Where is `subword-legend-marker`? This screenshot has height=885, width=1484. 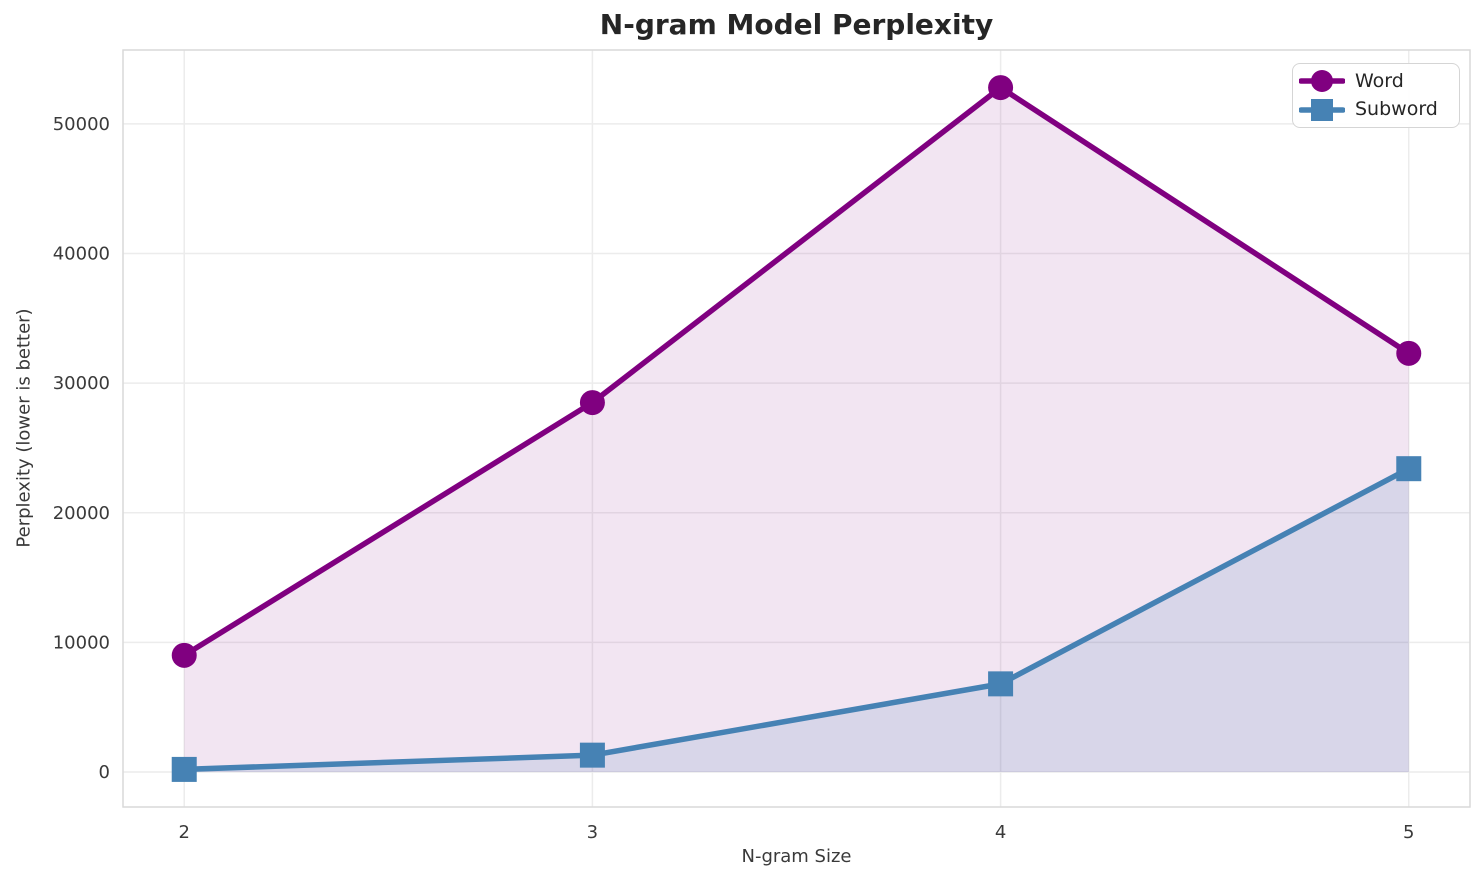 subword-legend-marker is located at coordinates (1322, 109).